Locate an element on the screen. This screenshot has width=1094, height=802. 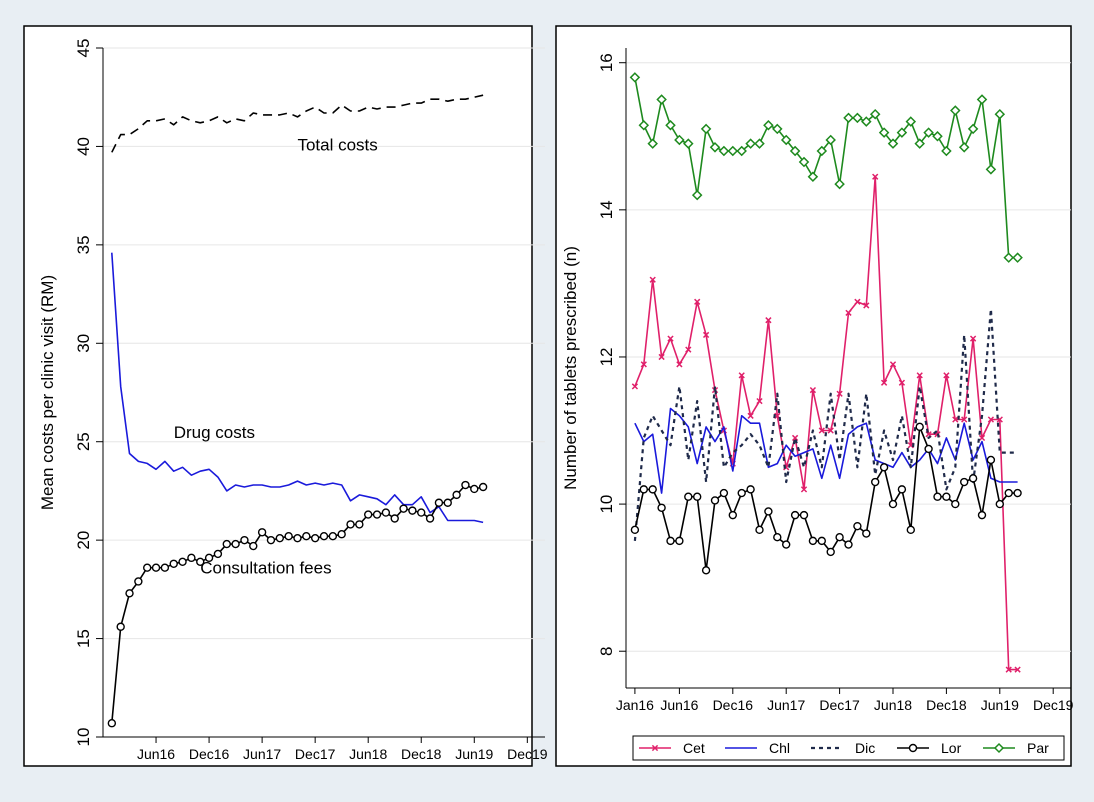
legend-label-par: Par is located at coordinates (1038, 748).